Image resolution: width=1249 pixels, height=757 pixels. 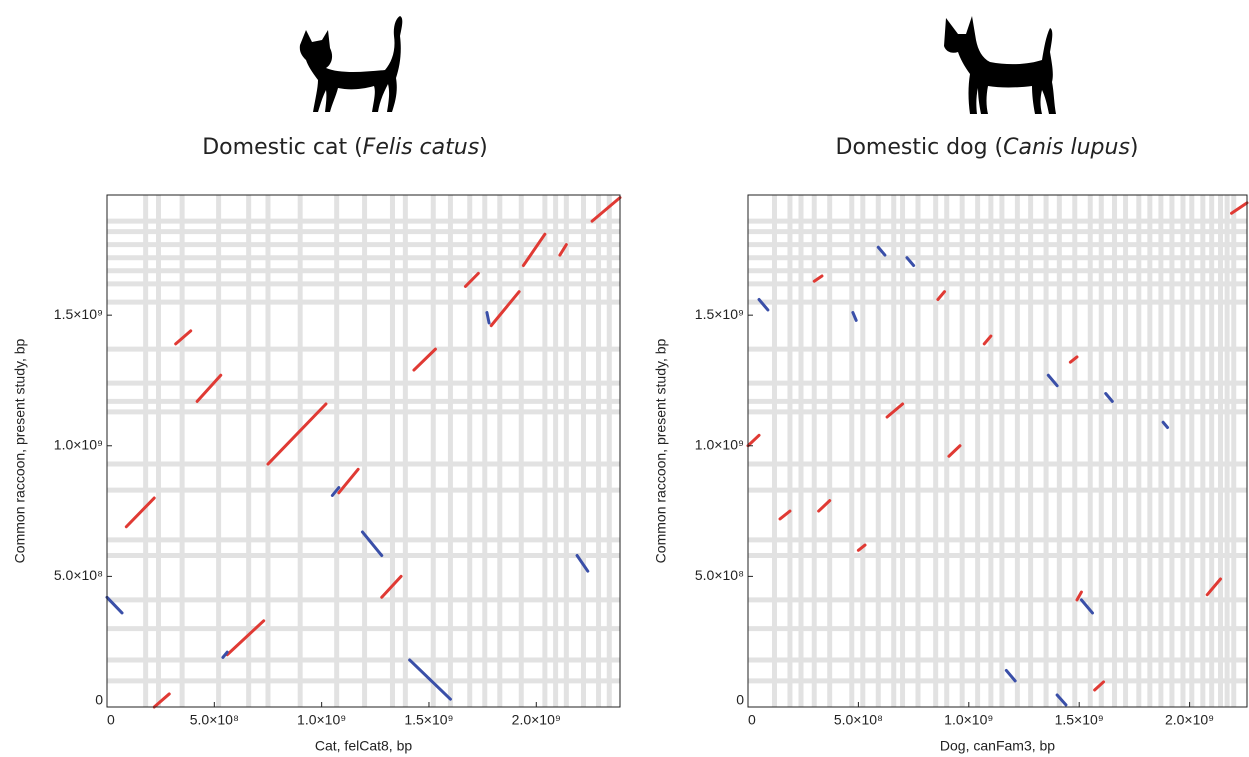 I want to click on dog-silhouette, so click(x=1000, y=65).